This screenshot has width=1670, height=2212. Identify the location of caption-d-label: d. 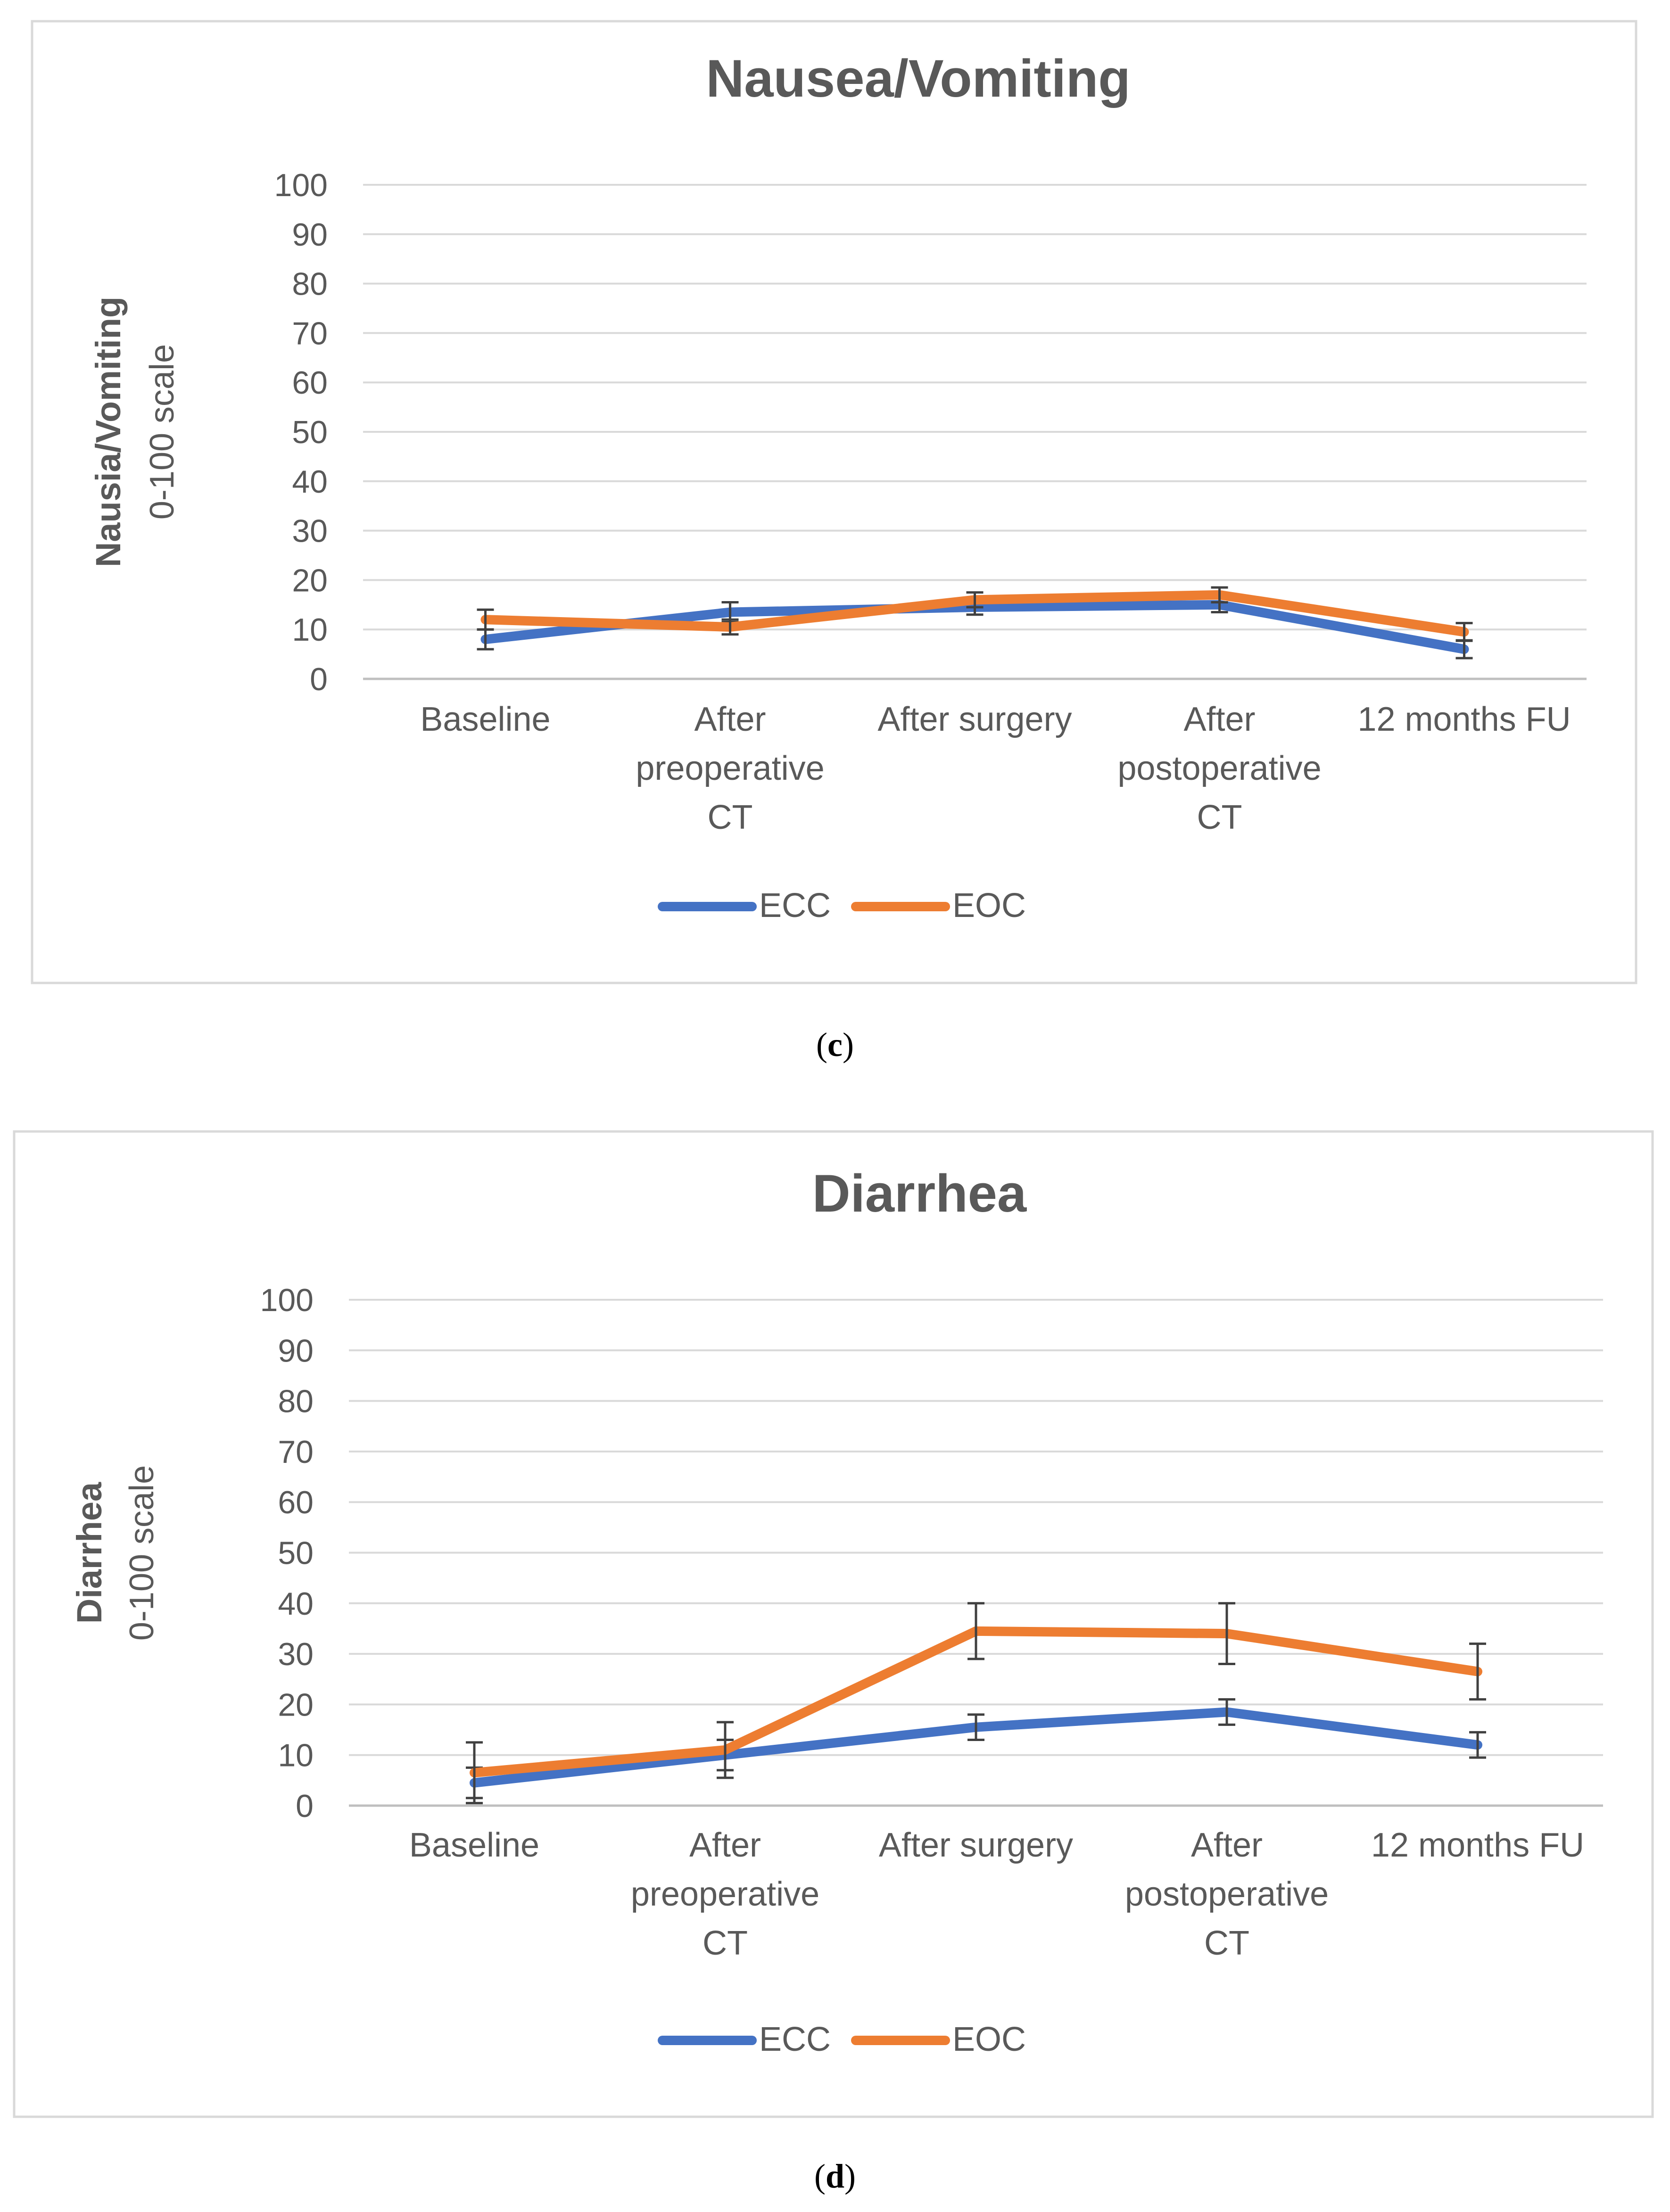
(835, 2176).